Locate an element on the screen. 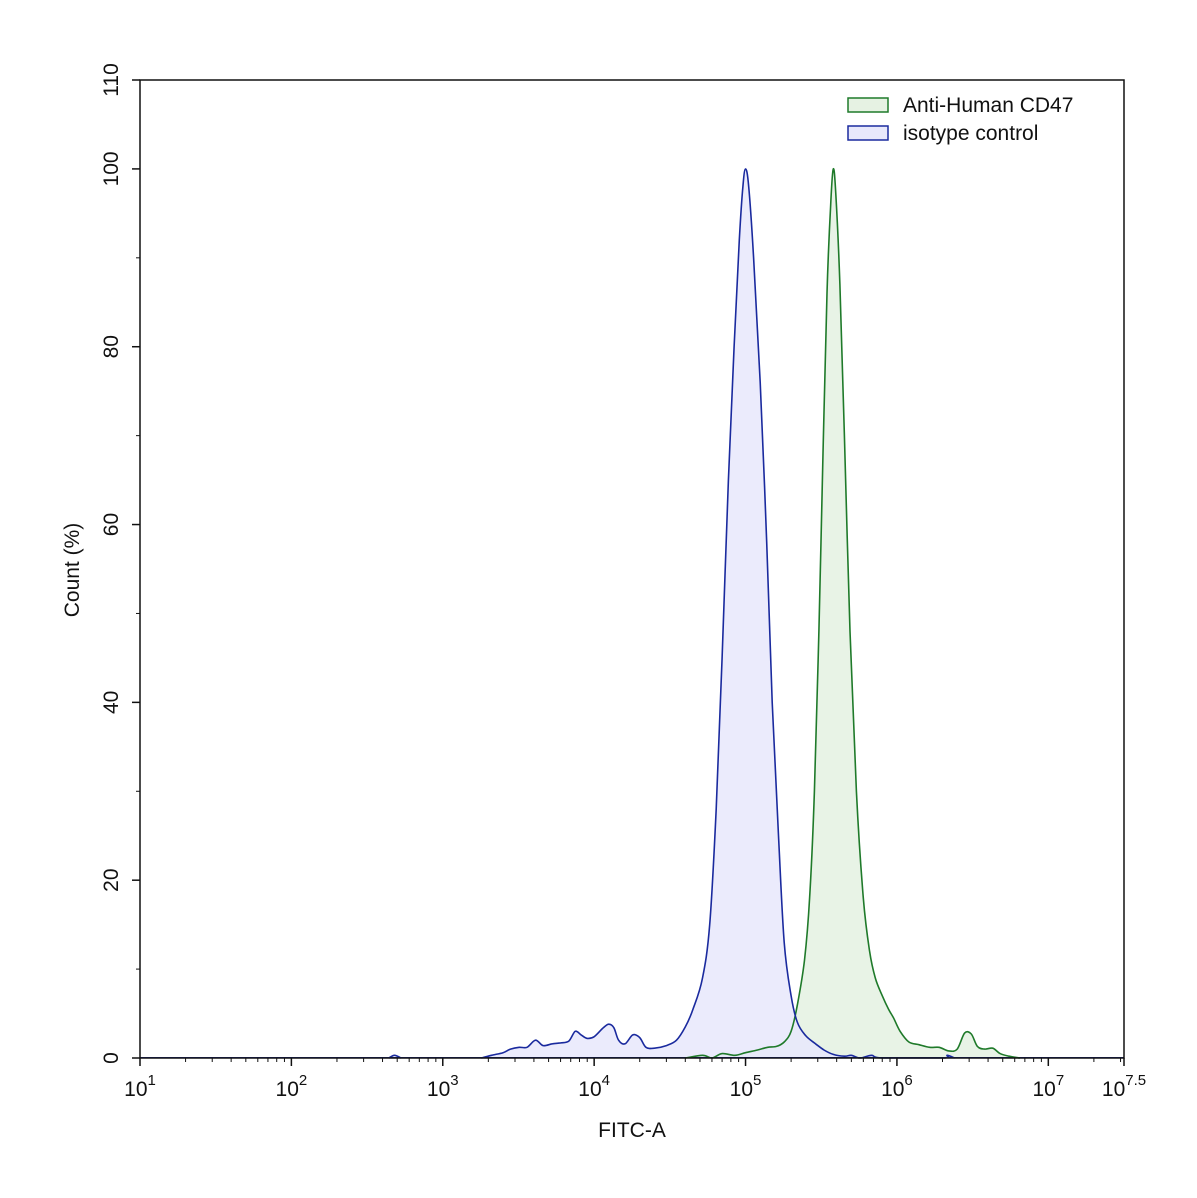 The width and height of the screenshot is (1197, 1198). y-axis-label: Count (%) is located at coordinates (72, 570).